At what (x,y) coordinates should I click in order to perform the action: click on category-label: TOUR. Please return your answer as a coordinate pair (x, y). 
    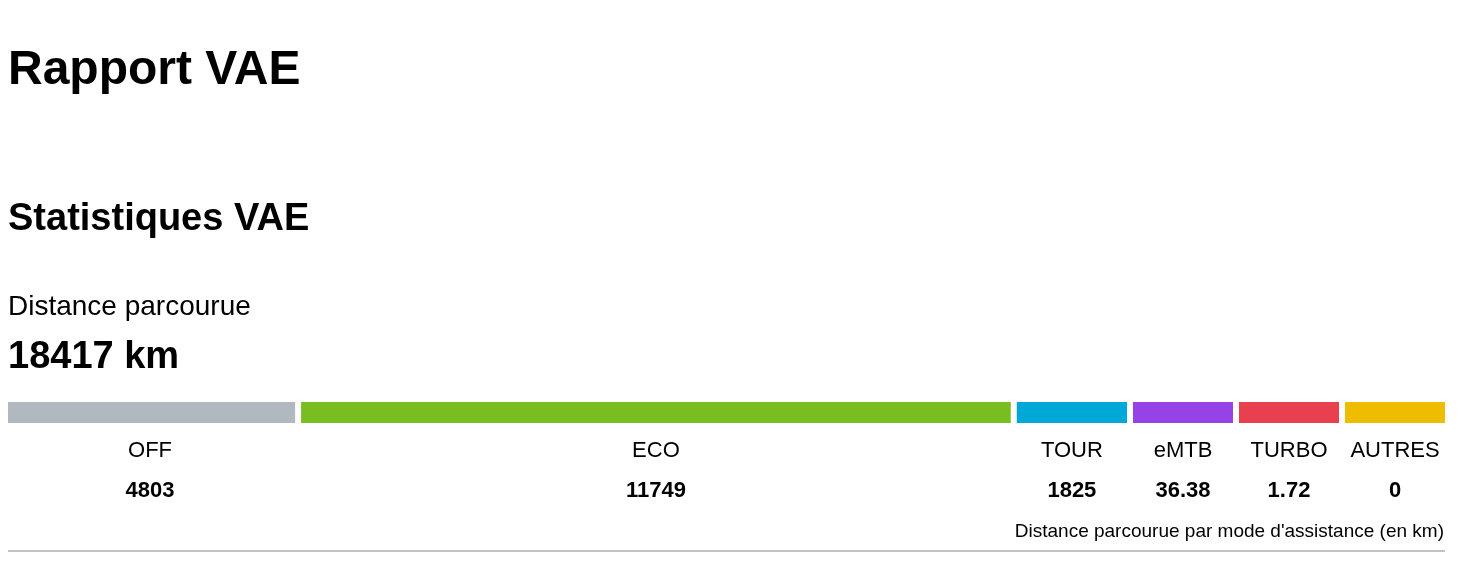
    Looking at the image, I should click on (1071, 449).